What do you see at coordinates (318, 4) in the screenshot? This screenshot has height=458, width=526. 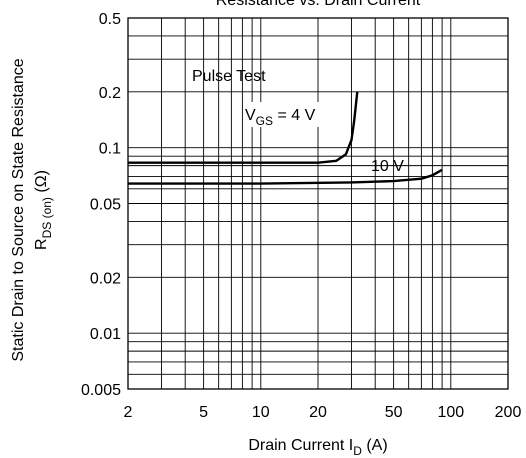 I see `chart-title: Resistance vs. Drain Current` at bounding box center [318, 4].